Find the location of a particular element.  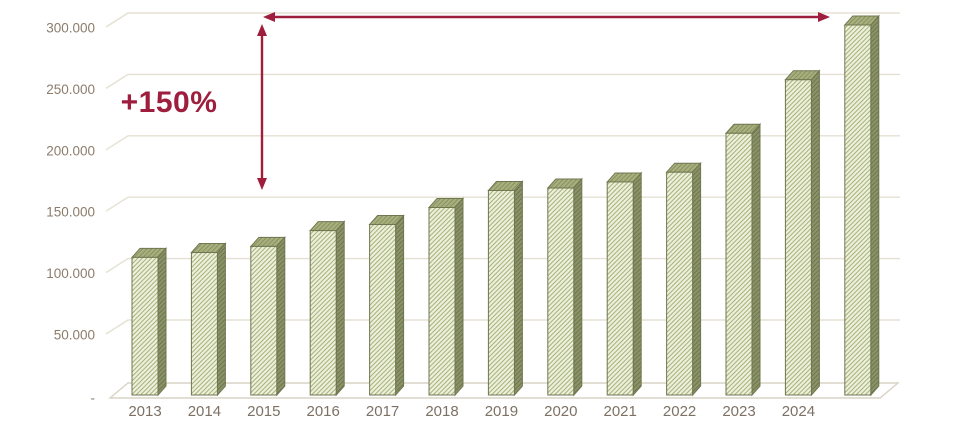

bar-2016 is located at coordinates (327, 308).